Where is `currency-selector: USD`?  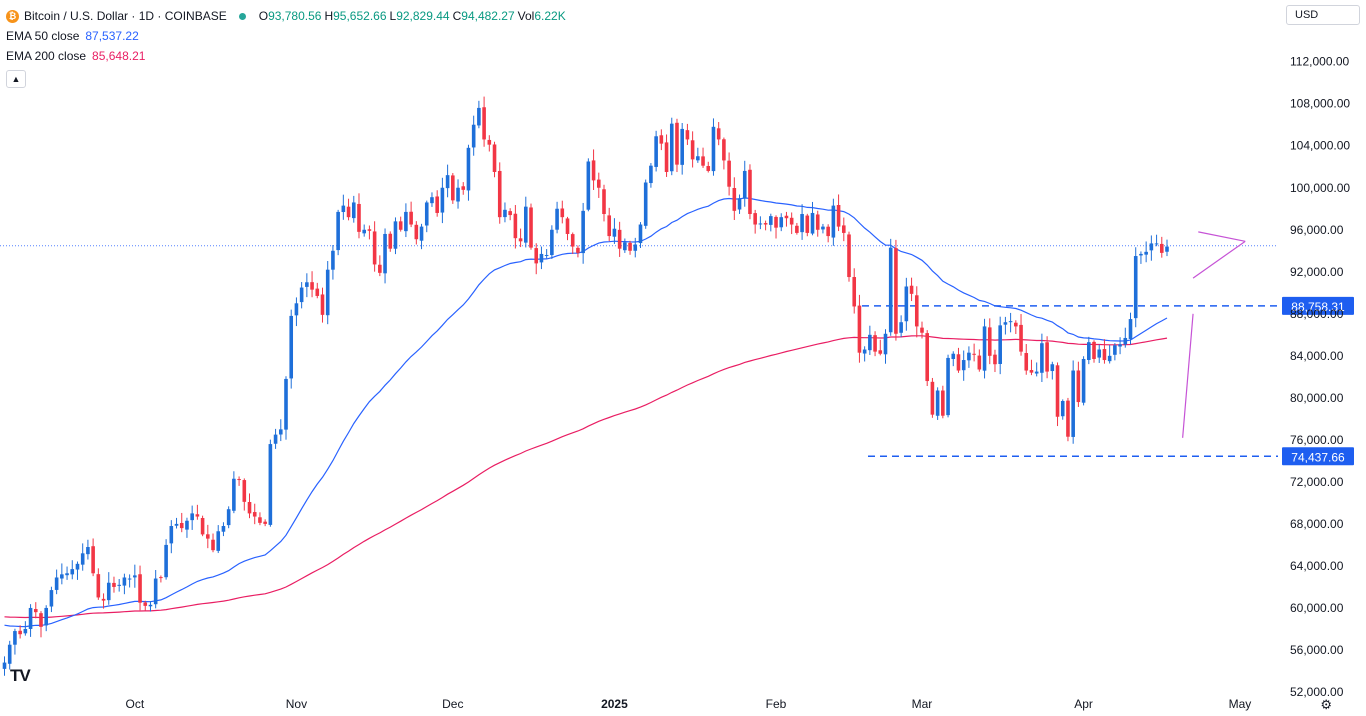
currency-selector: USD is located at coordinates (1323, 15).